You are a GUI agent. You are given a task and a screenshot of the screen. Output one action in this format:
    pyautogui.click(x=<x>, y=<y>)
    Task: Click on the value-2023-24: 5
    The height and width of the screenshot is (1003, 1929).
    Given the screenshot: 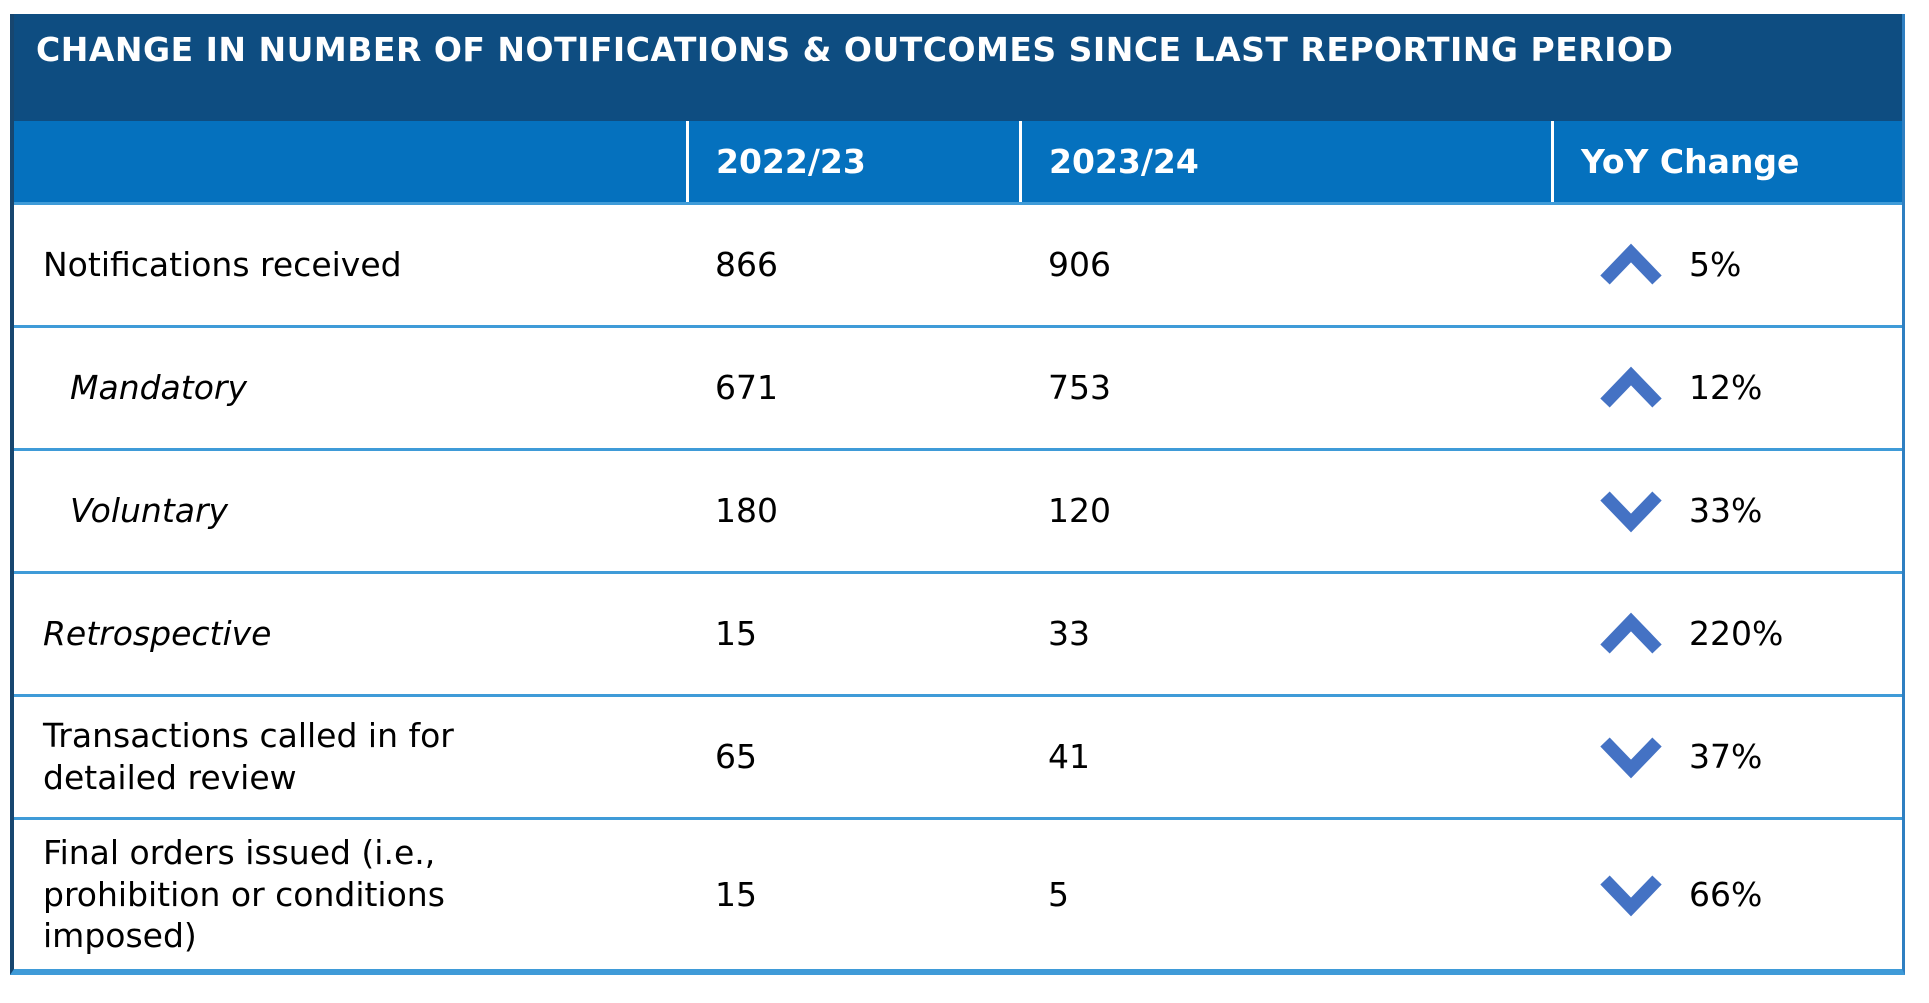 What is the action you would take?
    pyautogui.click(x=1058, y=894)
    